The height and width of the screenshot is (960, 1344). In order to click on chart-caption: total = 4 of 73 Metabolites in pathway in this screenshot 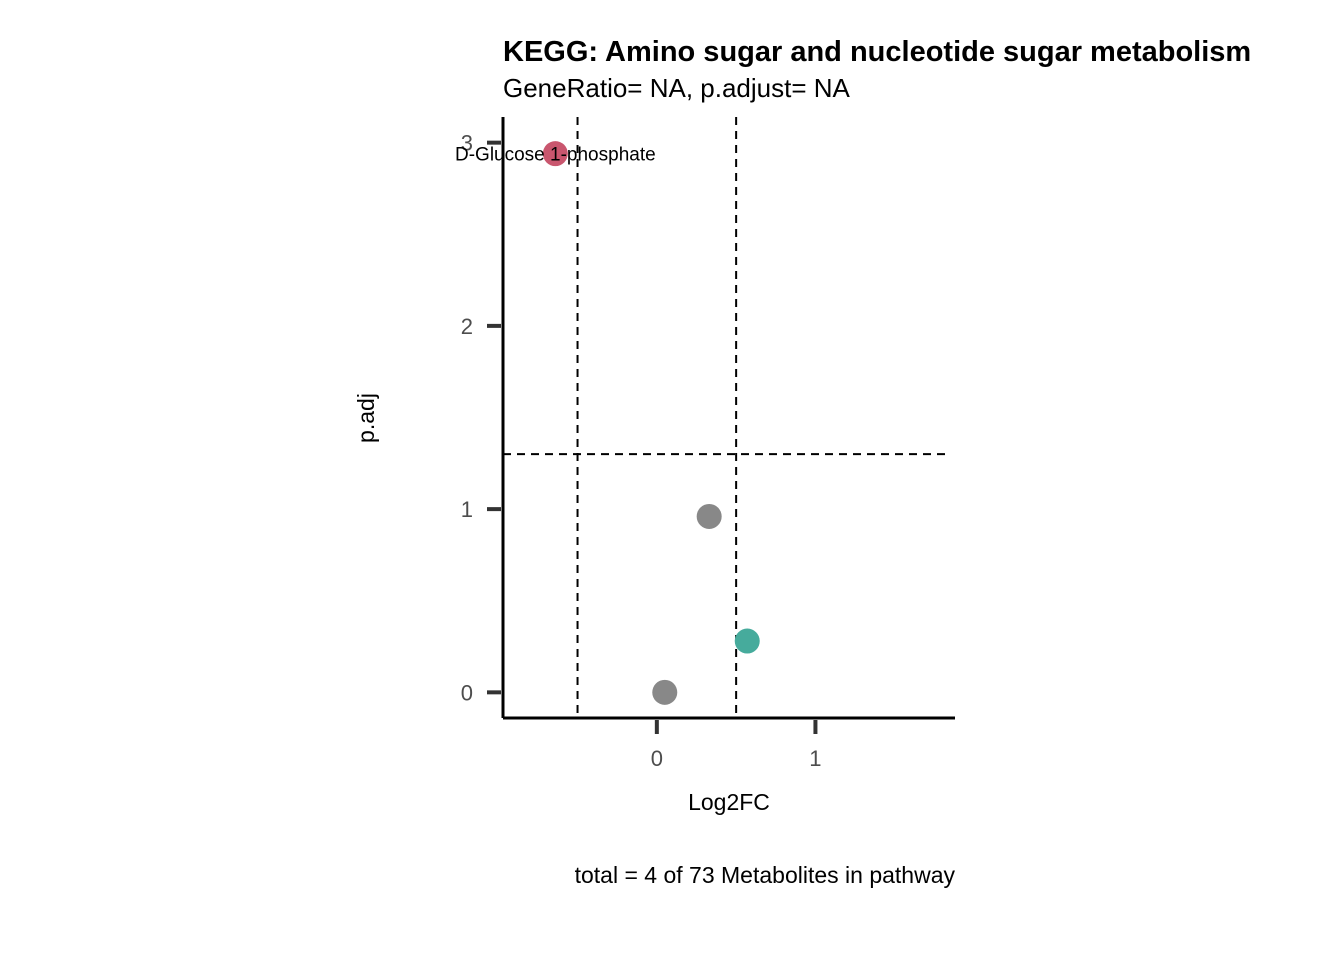, I will do `click(765, 875)`.